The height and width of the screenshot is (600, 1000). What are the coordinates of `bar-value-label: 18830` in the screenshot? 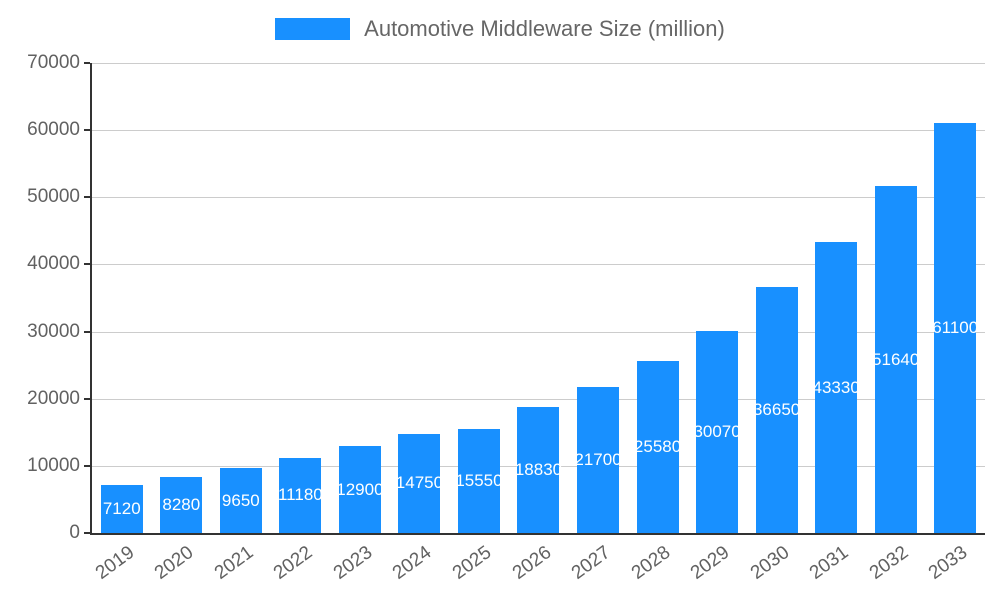 It's located at (538, 469).